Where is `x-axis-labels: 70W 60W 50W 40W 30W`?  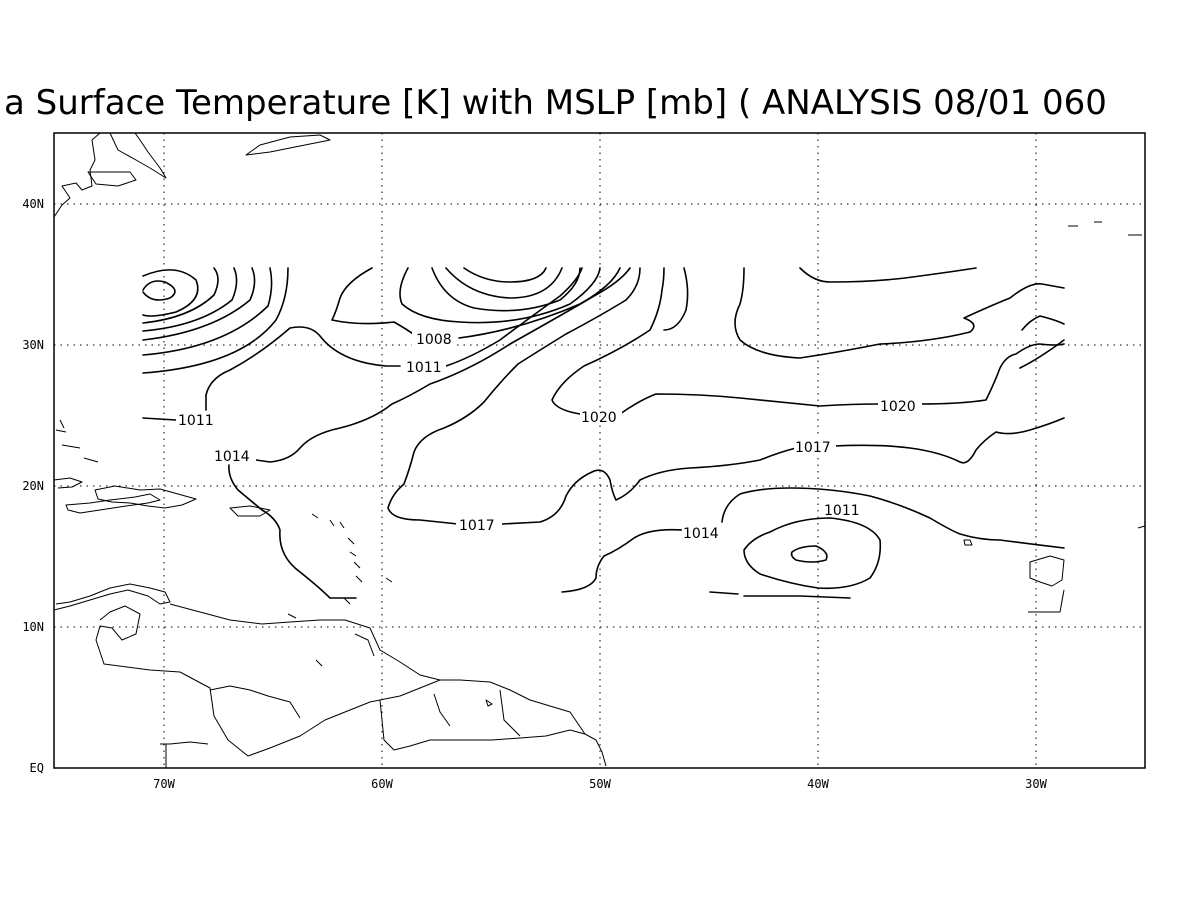
x-axis-labels: 70W 60W 50W 40W 30W is located at coordinates (600, 784).